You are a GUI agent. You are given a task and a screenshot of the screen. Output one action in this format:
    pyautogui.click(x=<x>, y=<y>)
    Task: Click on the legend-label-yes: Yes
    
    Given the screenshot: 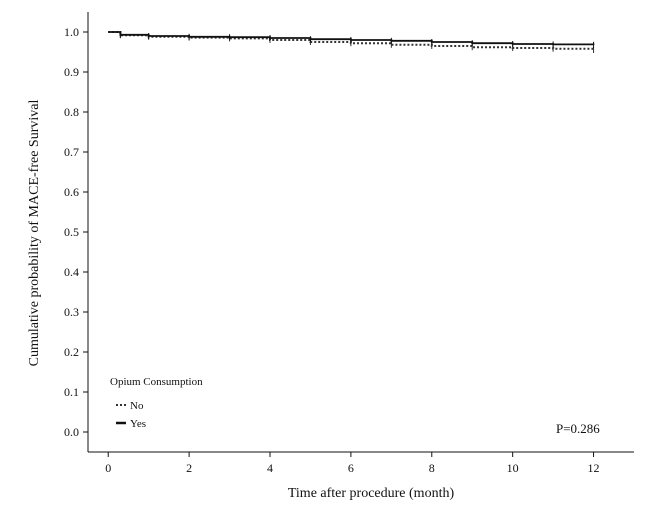 What is the action you would take?
    pyautogui.click(x=138, y=424)
    